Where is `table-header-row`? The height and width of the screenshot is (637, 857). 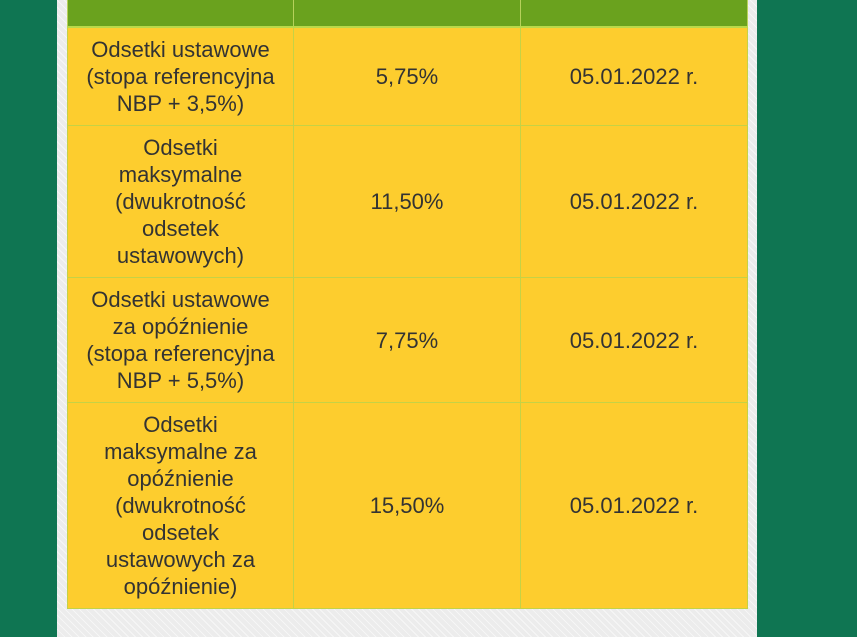 table-header-row is located at coordinates (407, 14).